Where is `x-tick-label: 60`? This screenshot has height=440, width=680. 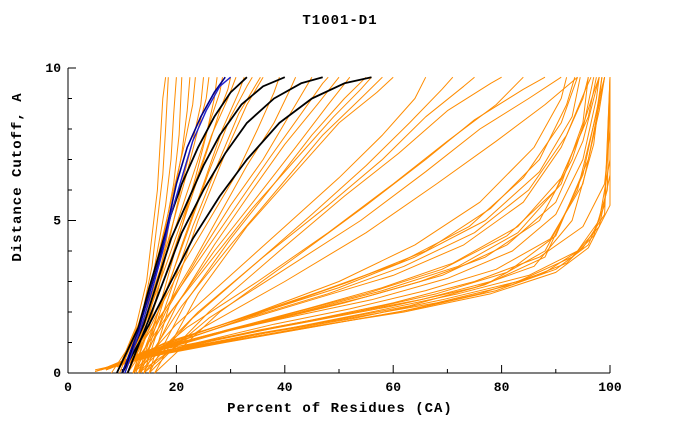 x-tick-label: 60 is located at coordinates (393, 387).